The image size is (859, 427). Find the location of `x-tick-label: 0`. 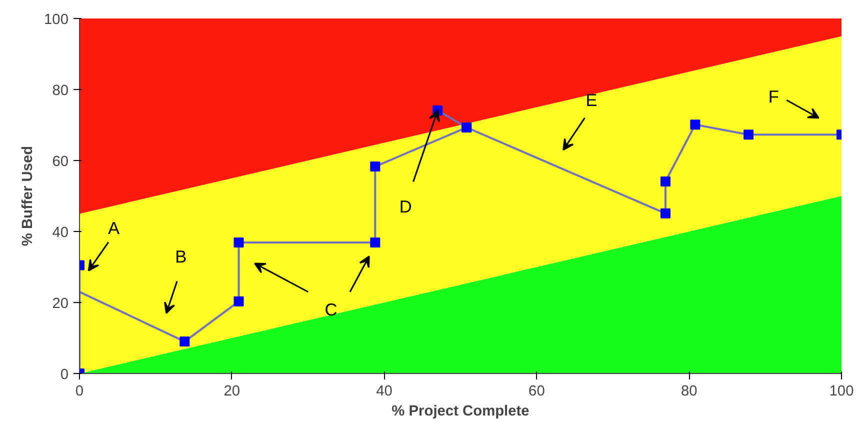

x-tick-label: 0 is located at coordinates (79, 392).